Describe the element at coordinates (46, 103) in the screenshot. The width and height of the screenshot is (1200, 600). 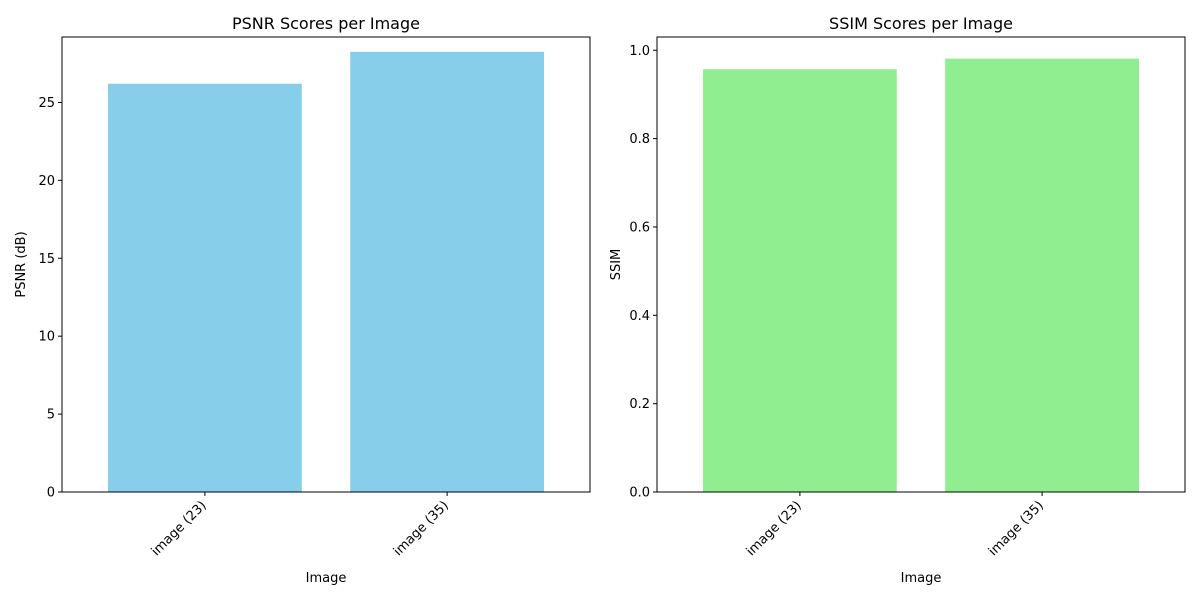
I see `psnr-y-tick-label-5: 25` at that location.